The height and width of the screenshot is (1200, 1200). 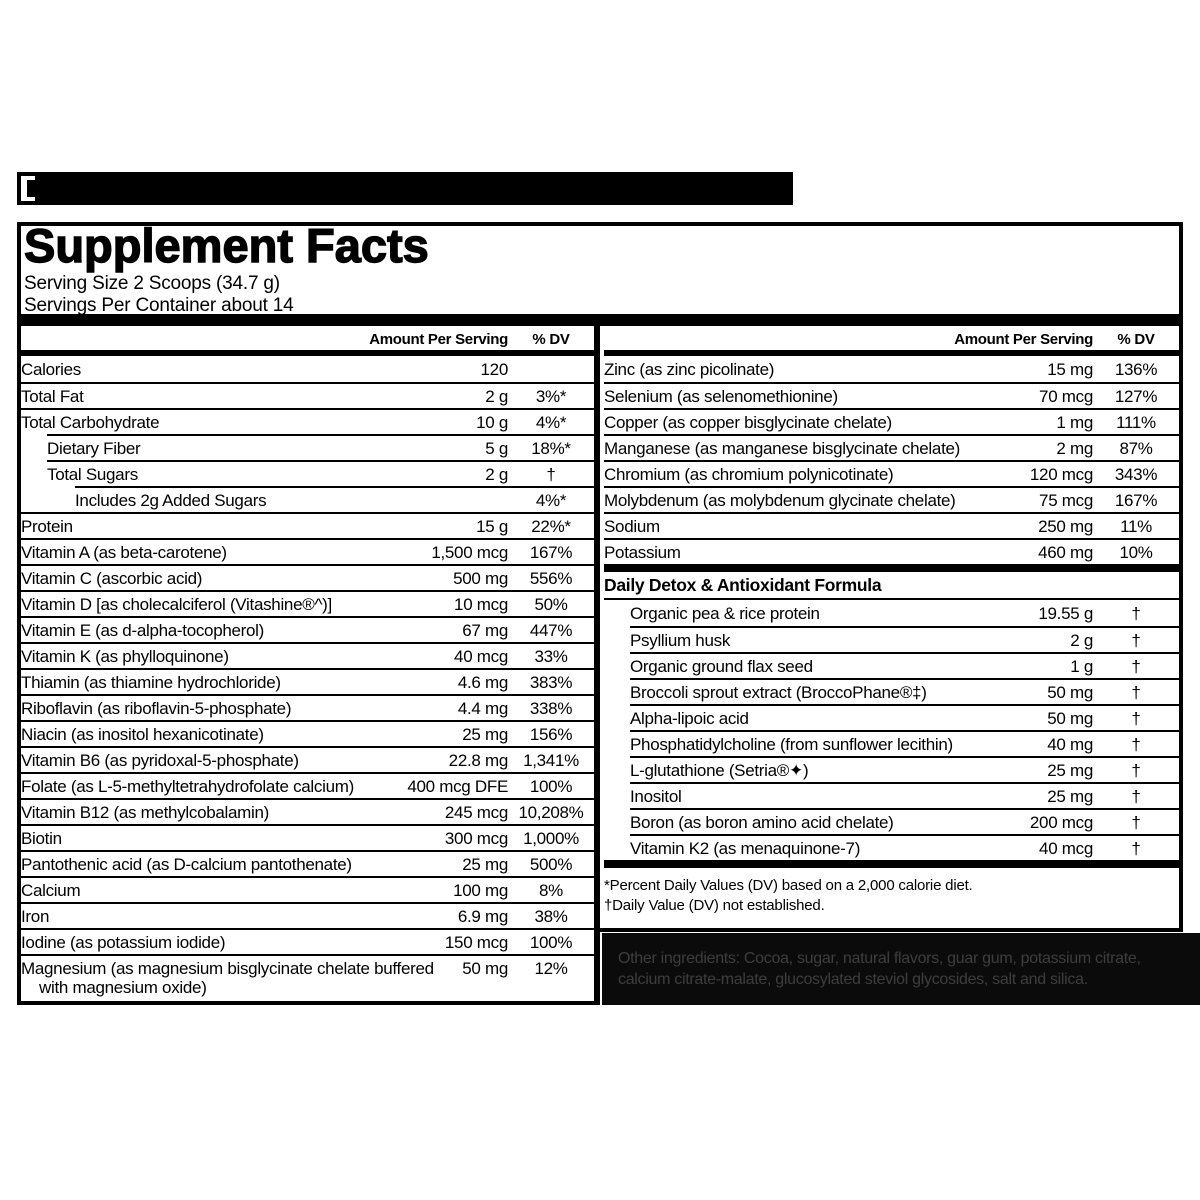 What do you see at coordinates (551, 682) in the screenshot?
I see `nutrient-dv: 383%` at bounding box center [551, 682].